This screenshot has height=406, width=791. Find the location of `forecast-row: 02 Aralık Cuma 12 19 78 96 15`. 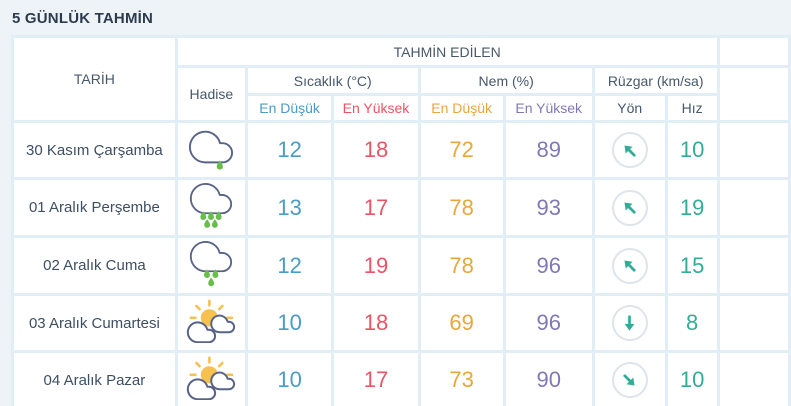

forecast-row: 02 Aralık Cuma 12 19 78 96 15 is located at coordinates (401, 265).